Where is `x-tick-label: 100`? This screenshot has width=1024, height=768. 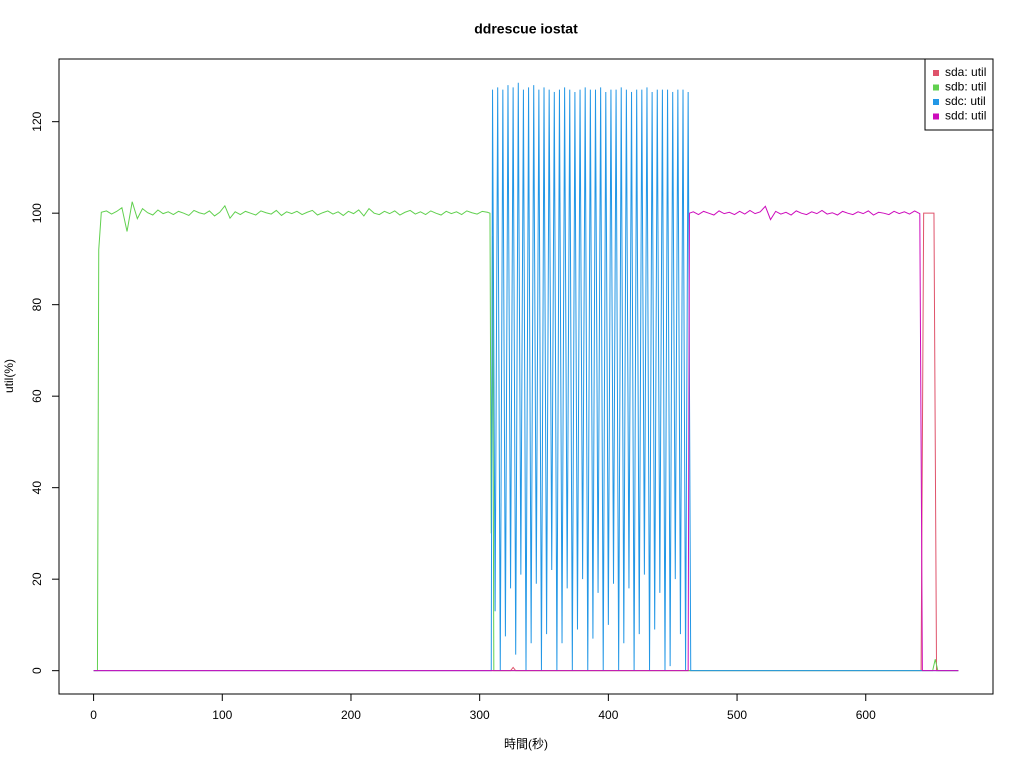 x-tick-label: 100 is located at coordinates (222, 715).